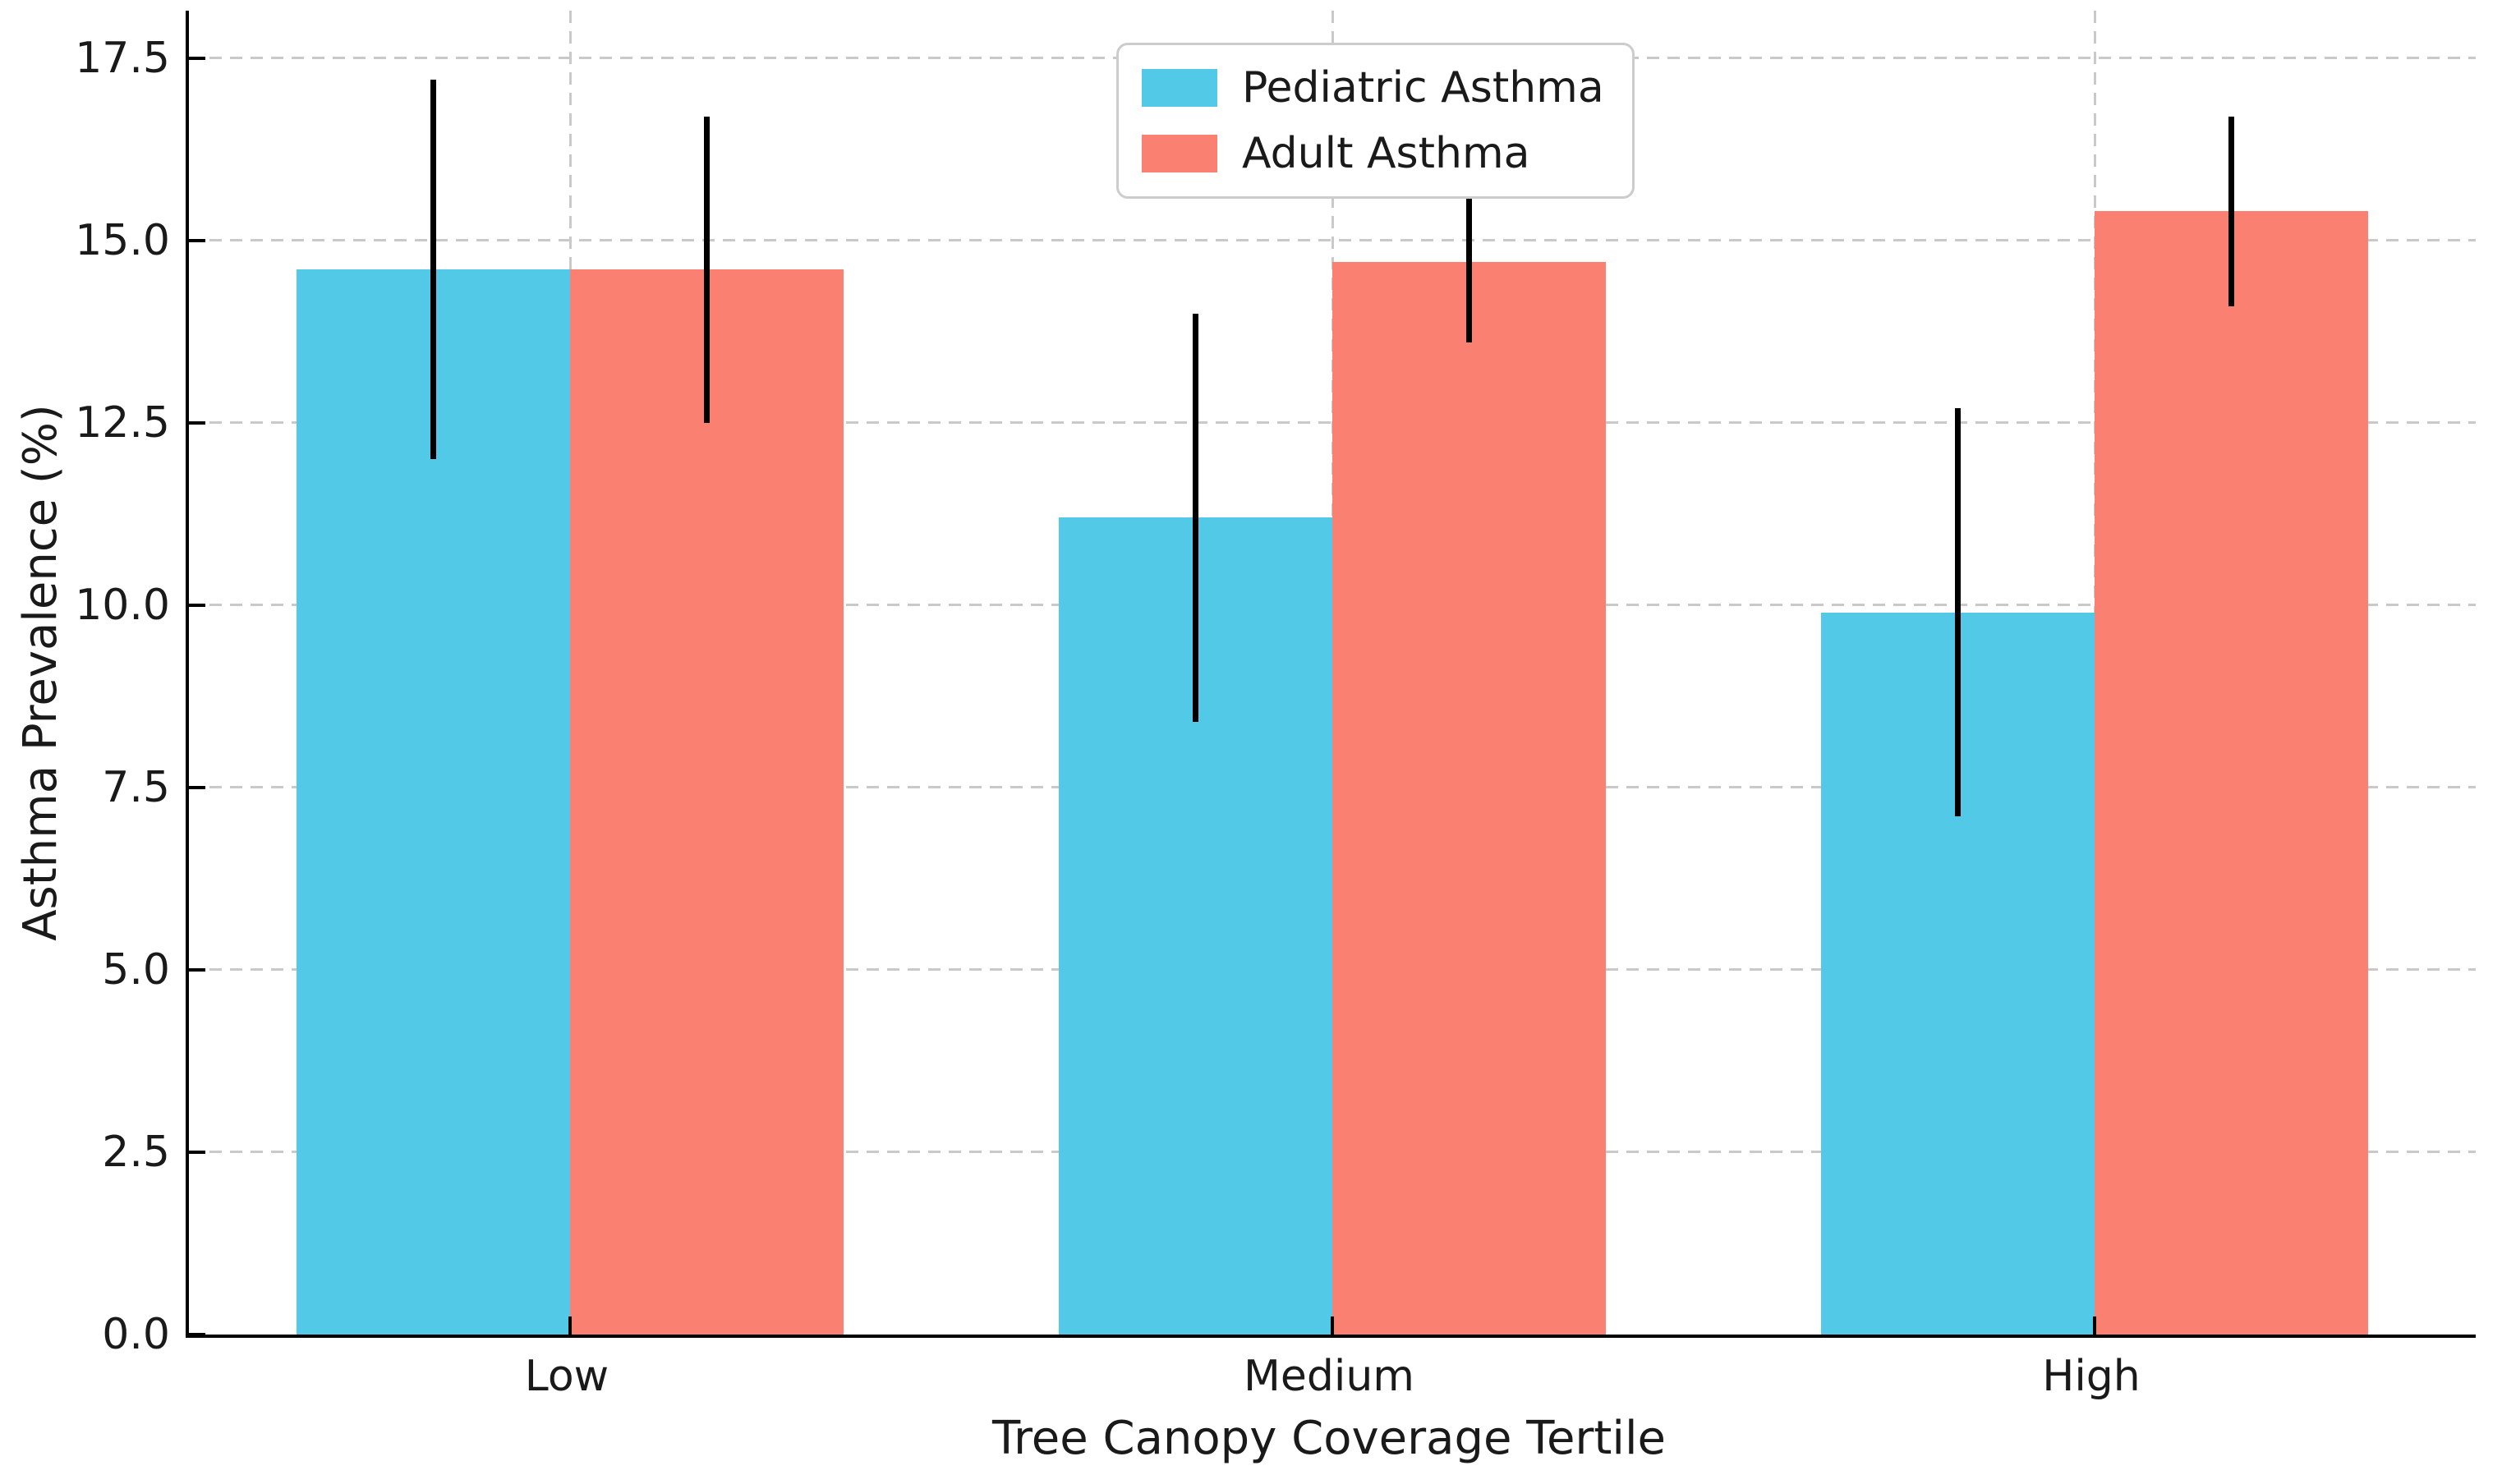  What do you see at coordinates (2231, 773) in the screenshot?
I see `bar-adult-asthma-high` at bounding box center [2231, 773].